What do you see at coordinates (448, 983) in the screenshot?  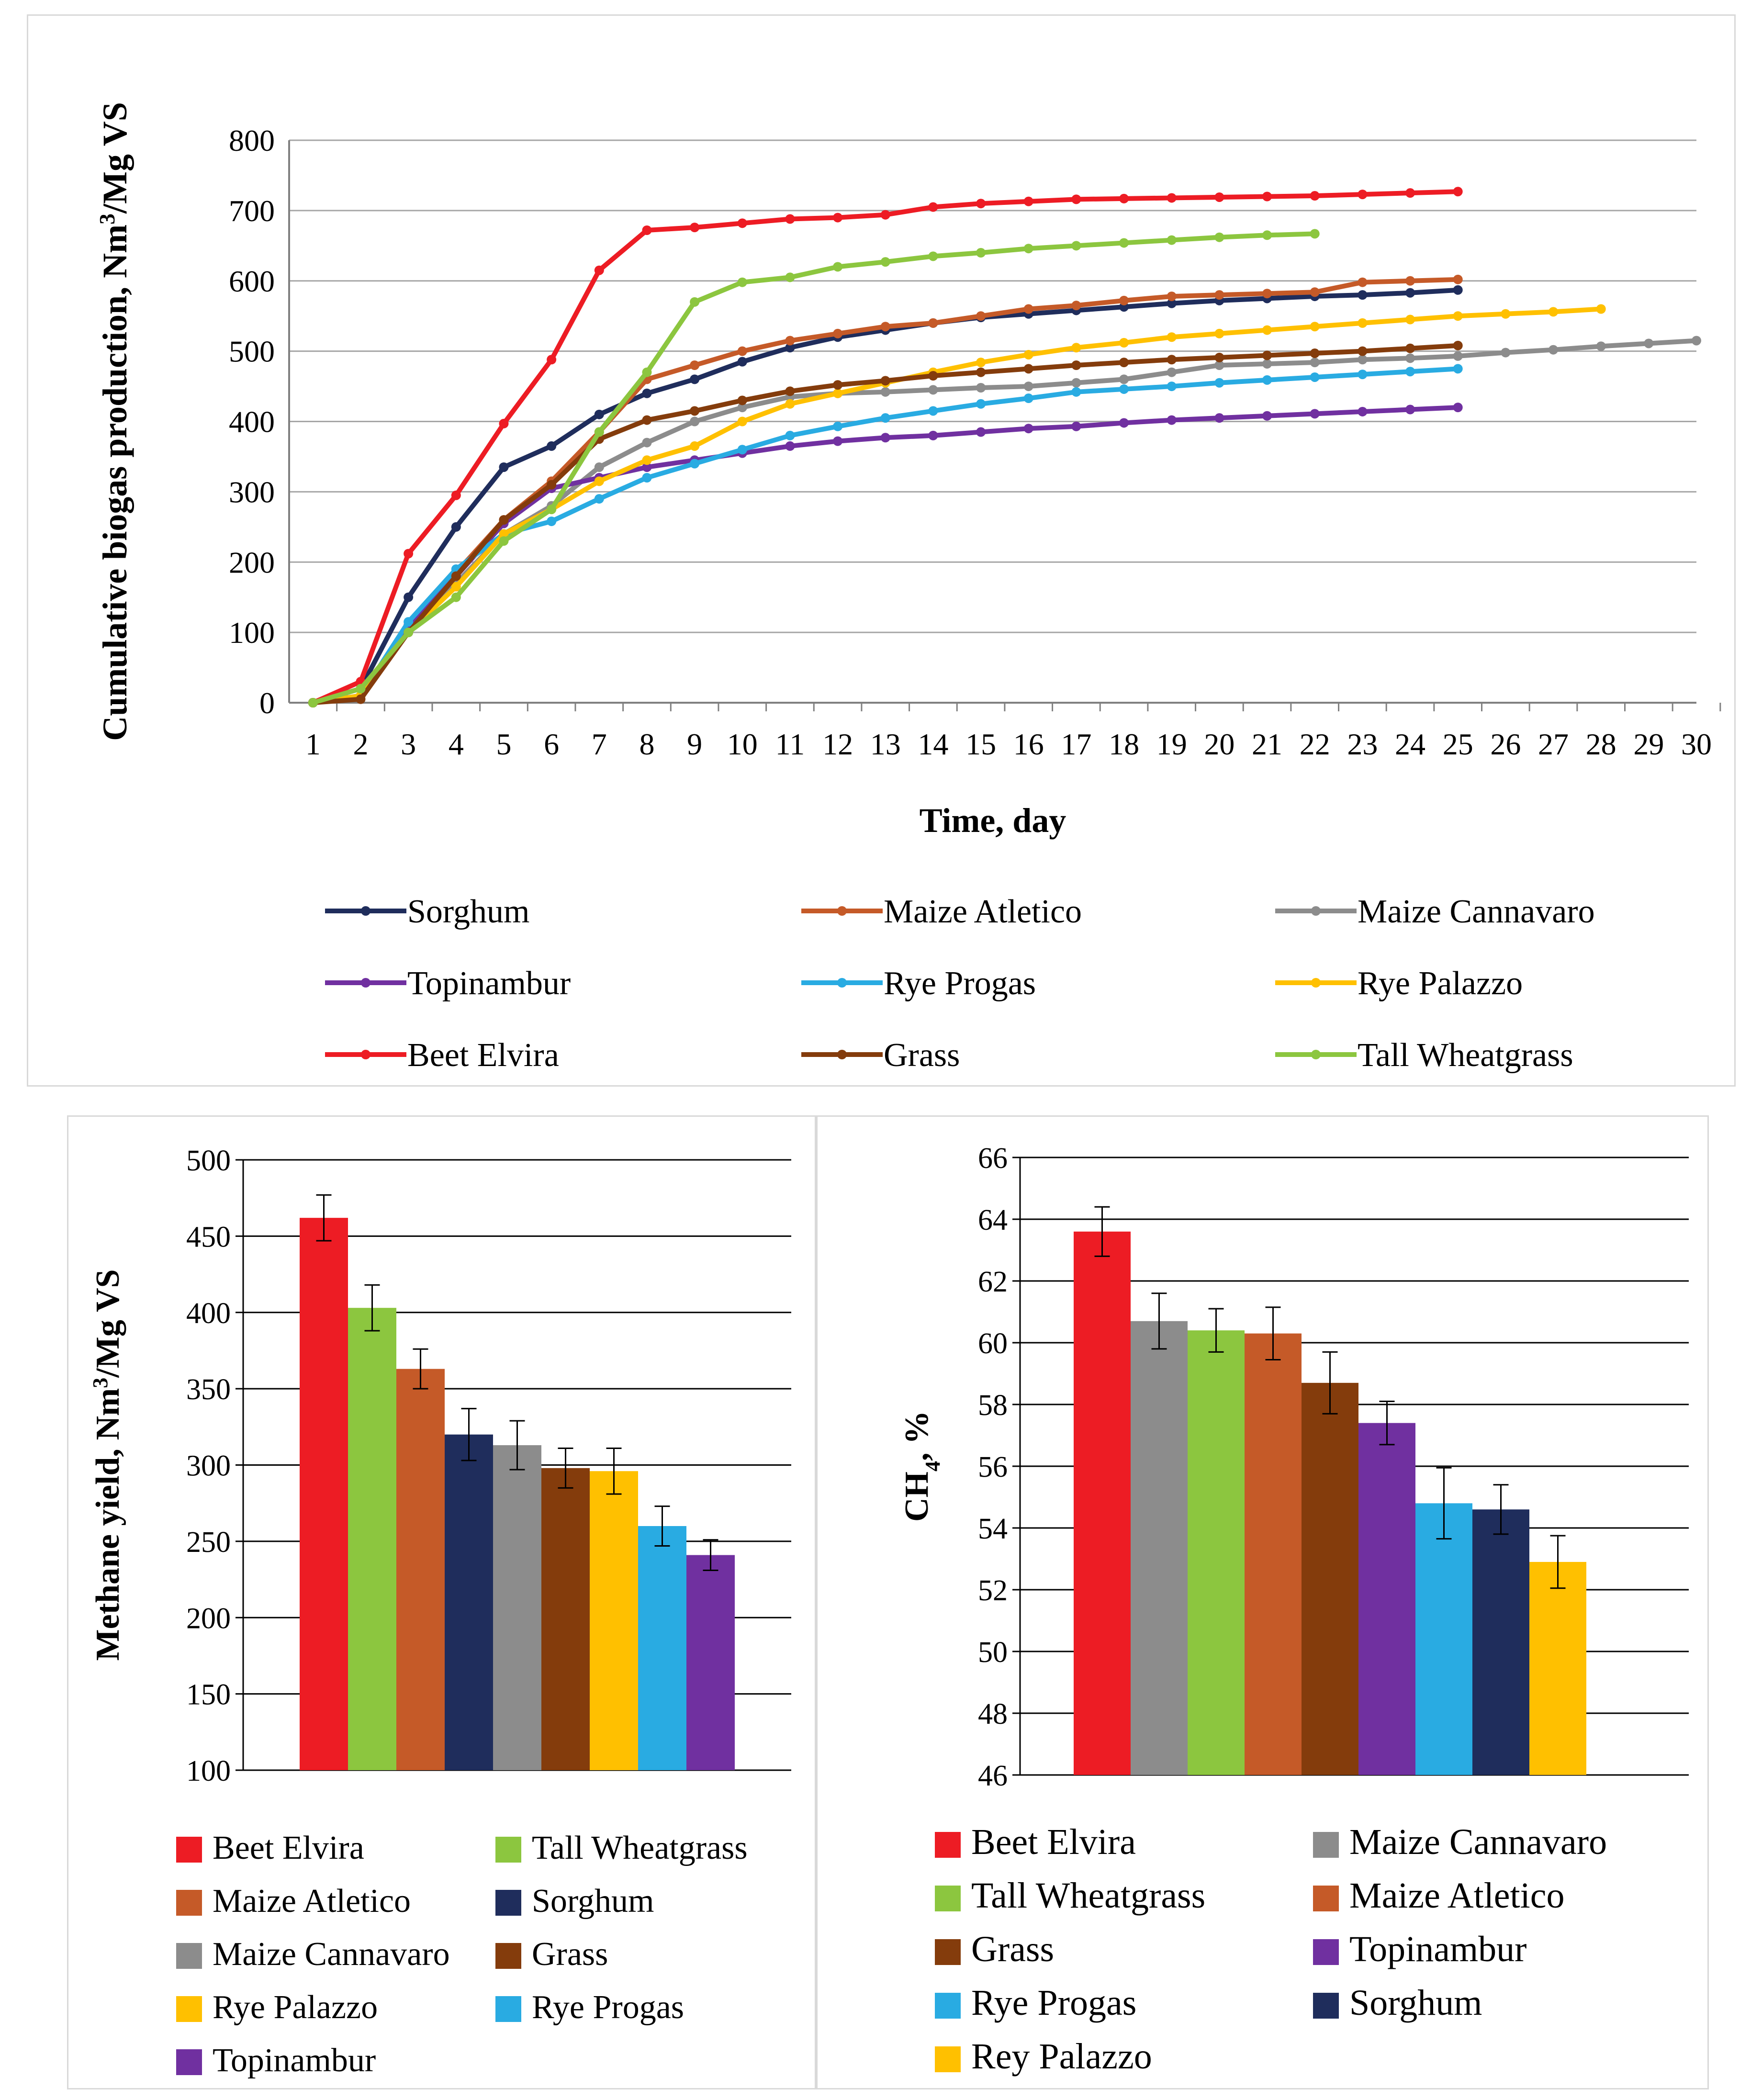 I see `legend-item-topinambur: Topinambur` at bounding box center [448, 983].